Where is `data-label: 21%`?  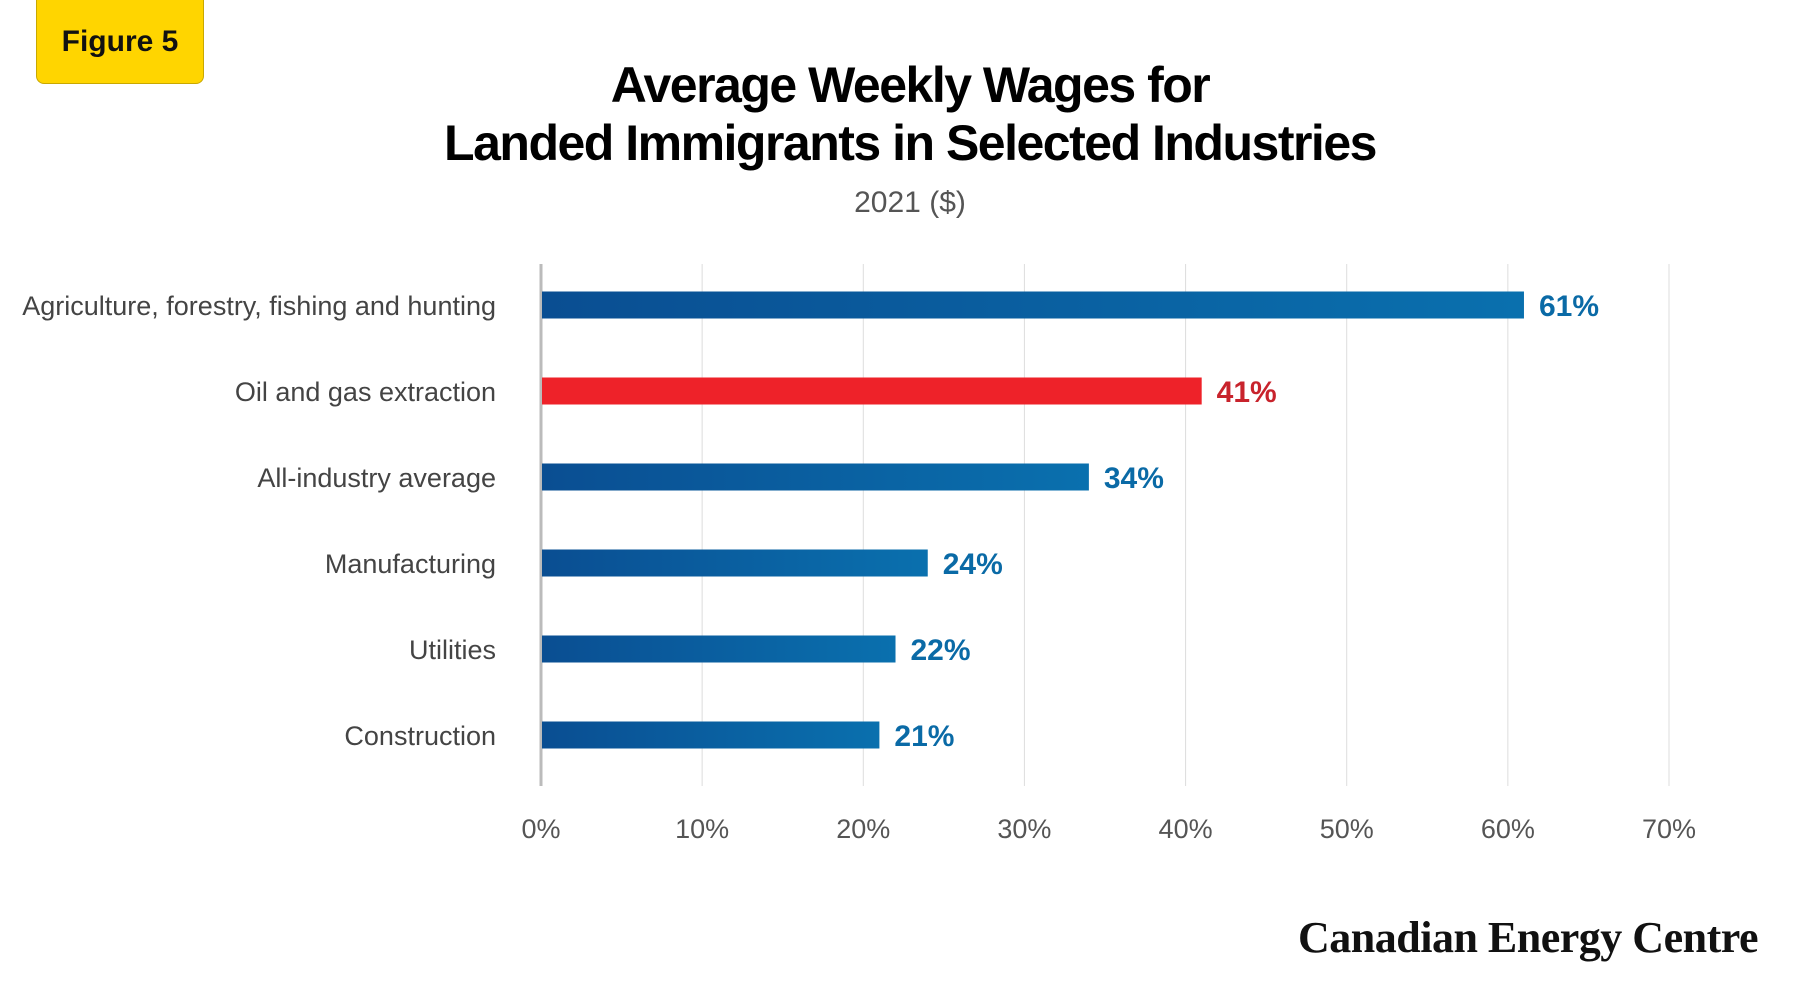 data-label: 21% is located at coordinates (924, 736).